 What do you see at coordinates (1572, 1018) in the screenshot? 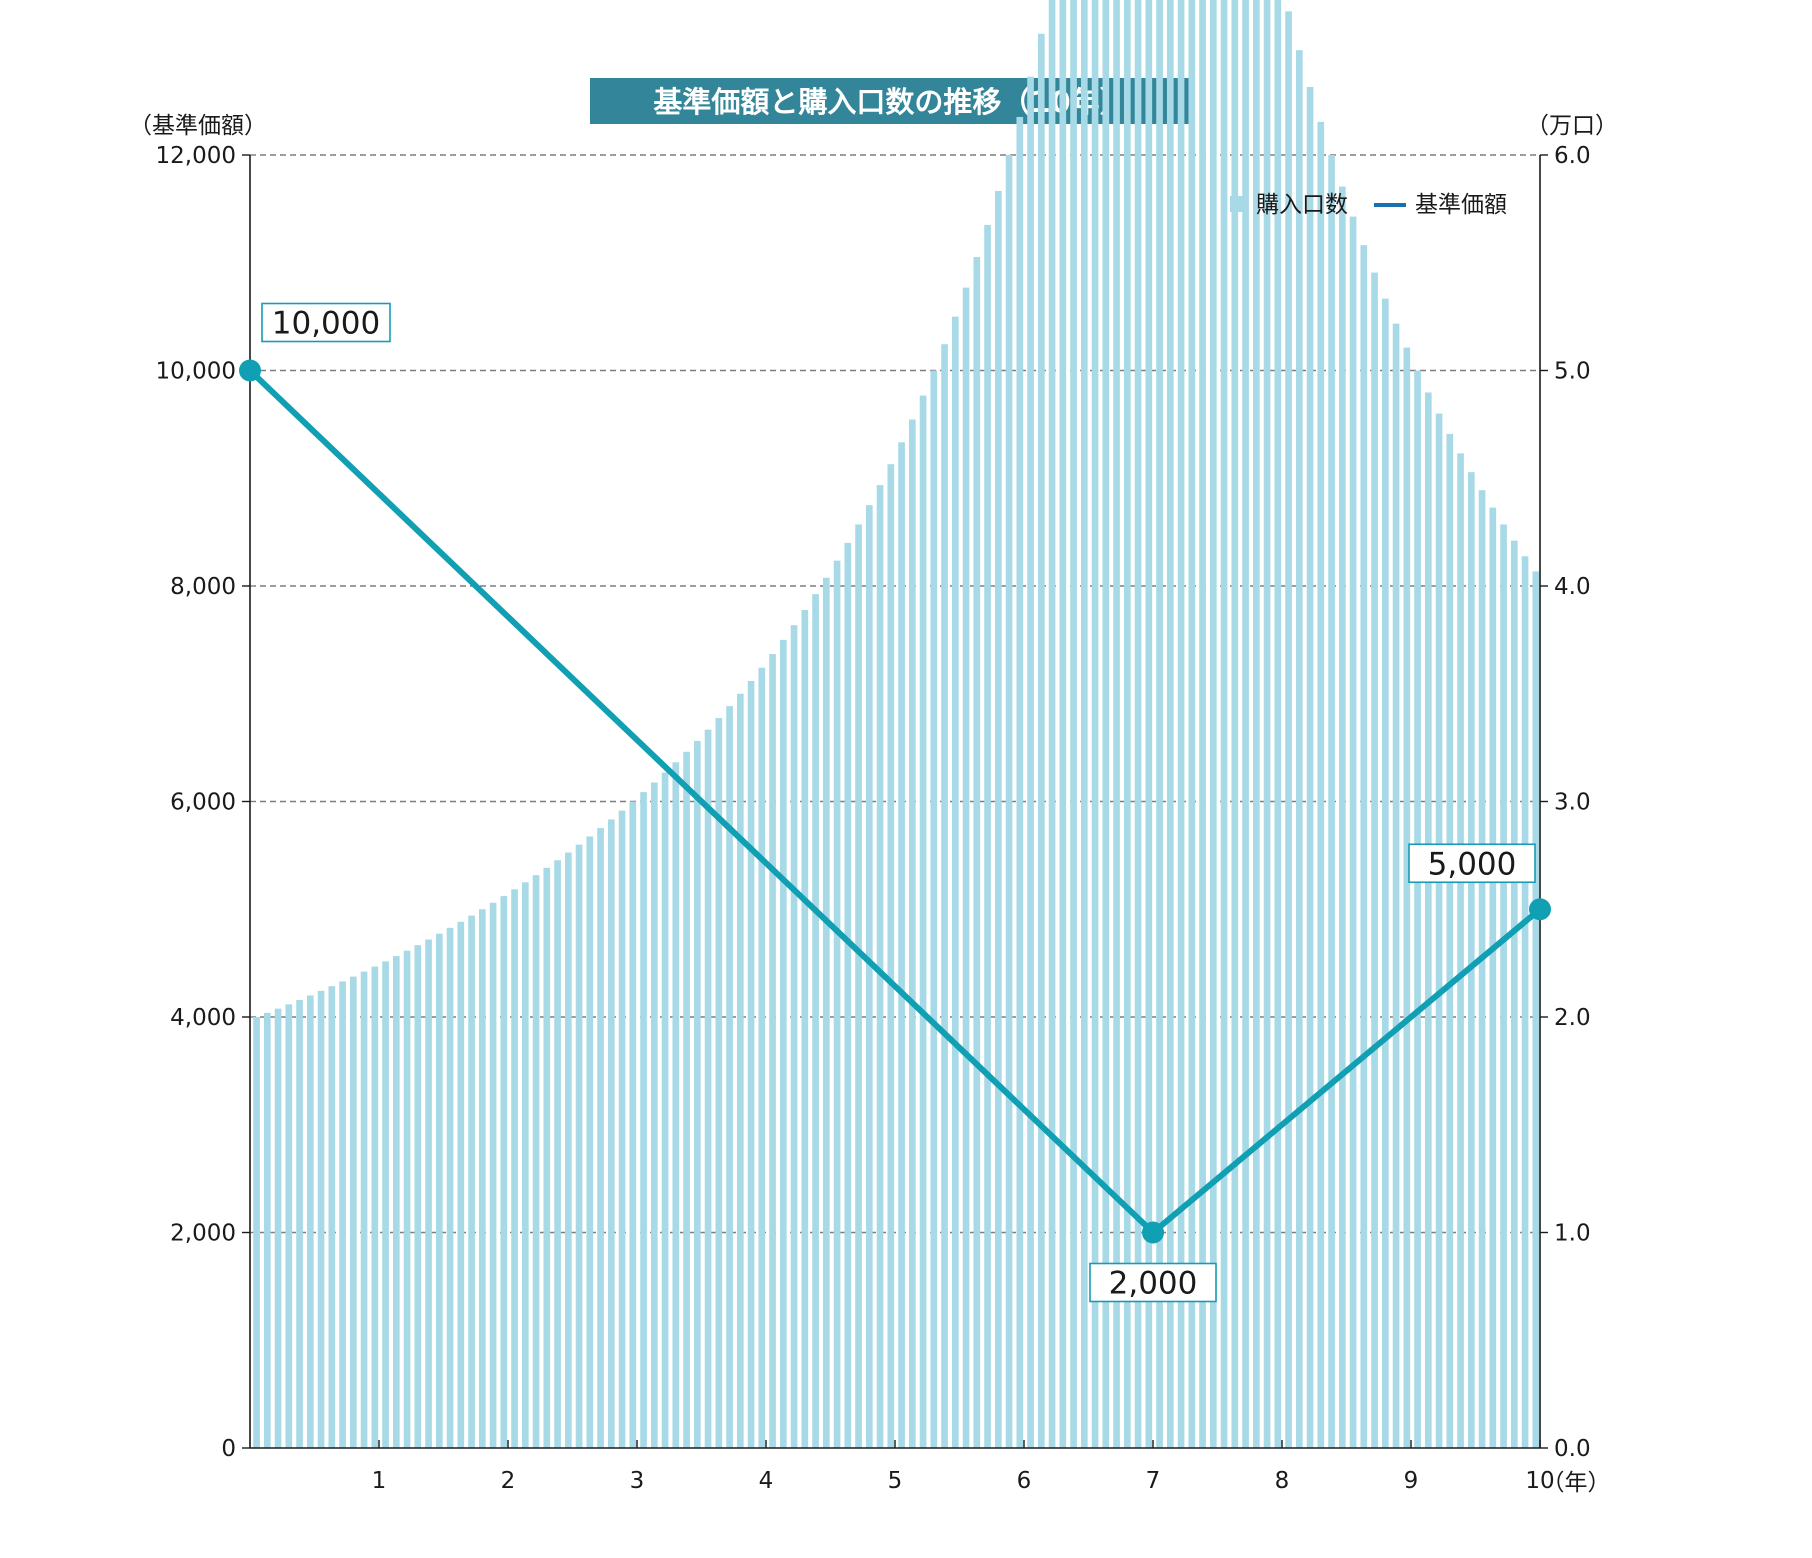
I see `right-axis-tick-label: 2.0` at bounding box center [1572, 1018].